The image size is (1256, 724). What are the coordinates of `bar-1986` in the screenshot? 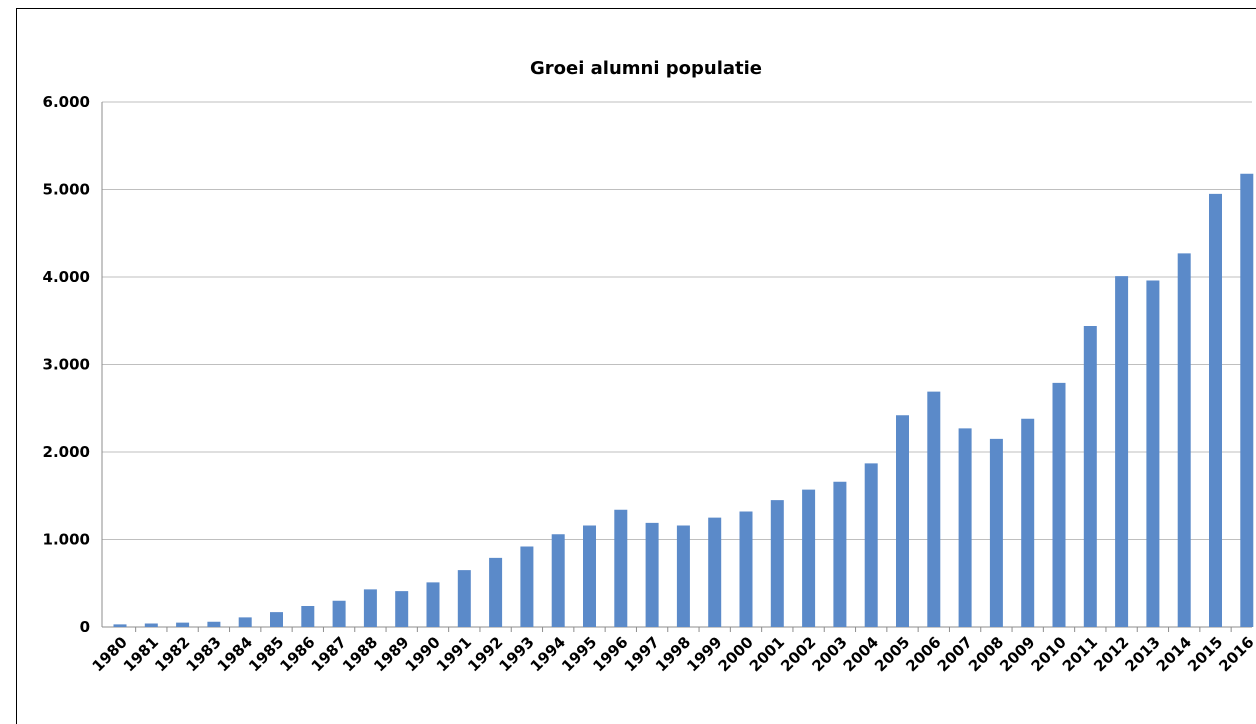 It's located at (308, 616).